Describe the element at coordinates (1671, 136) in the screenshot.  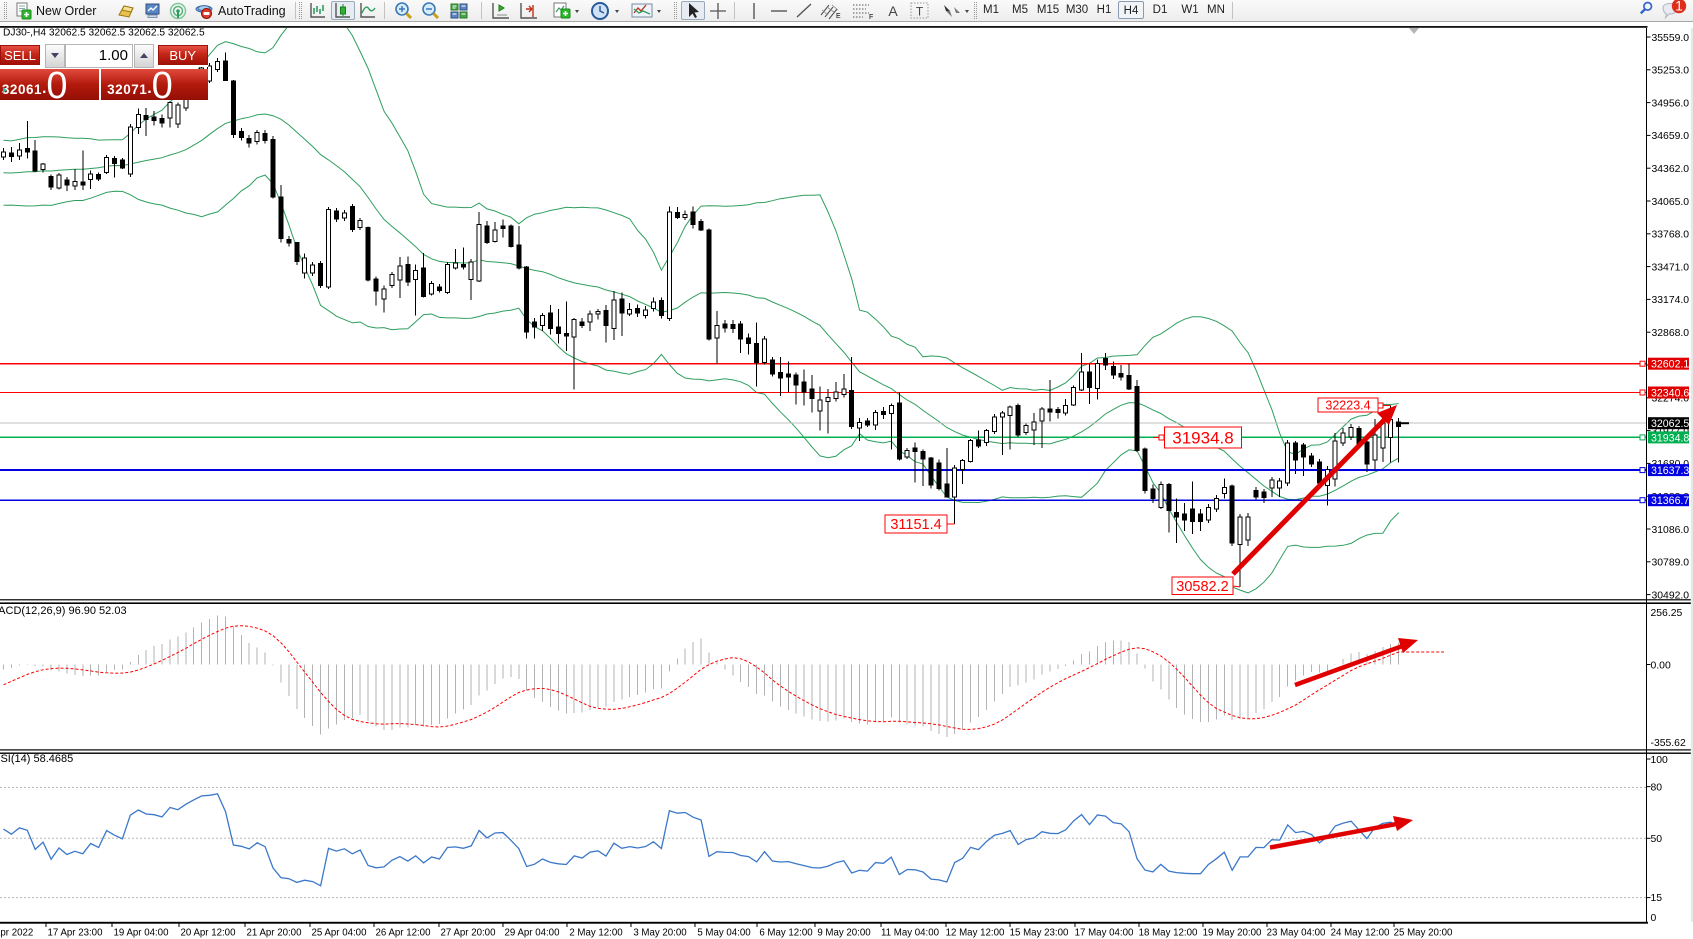
I see `svg-text: 34659.0` at that location.